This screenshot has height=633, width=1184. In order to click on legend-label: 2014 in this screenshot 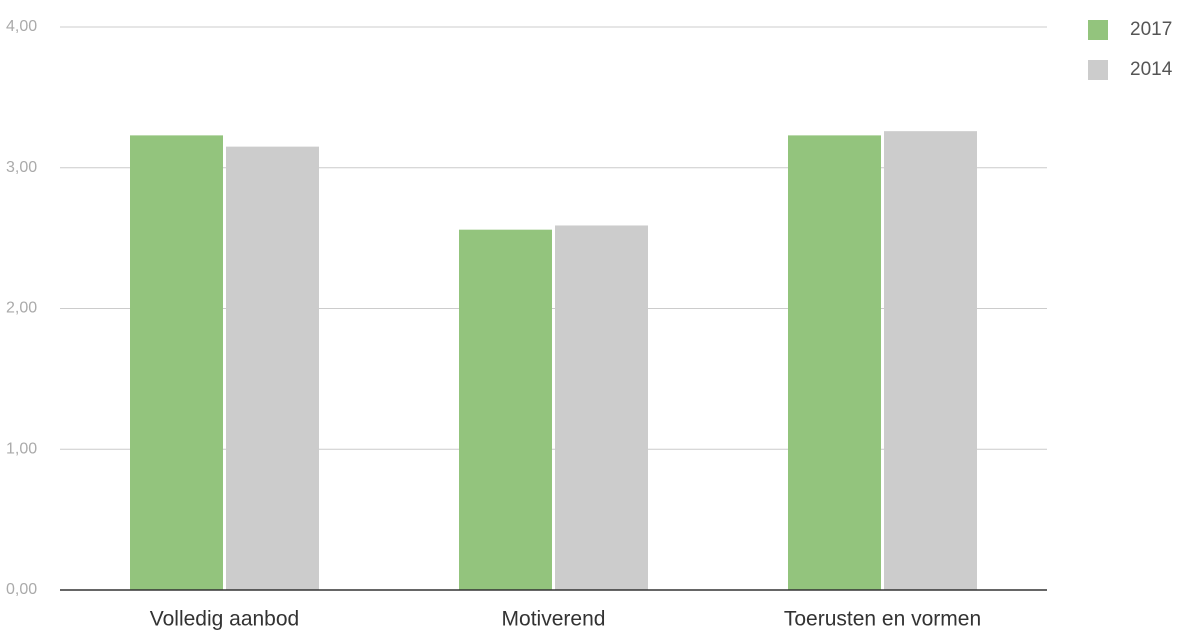, I will do `click(1151, 69)`.